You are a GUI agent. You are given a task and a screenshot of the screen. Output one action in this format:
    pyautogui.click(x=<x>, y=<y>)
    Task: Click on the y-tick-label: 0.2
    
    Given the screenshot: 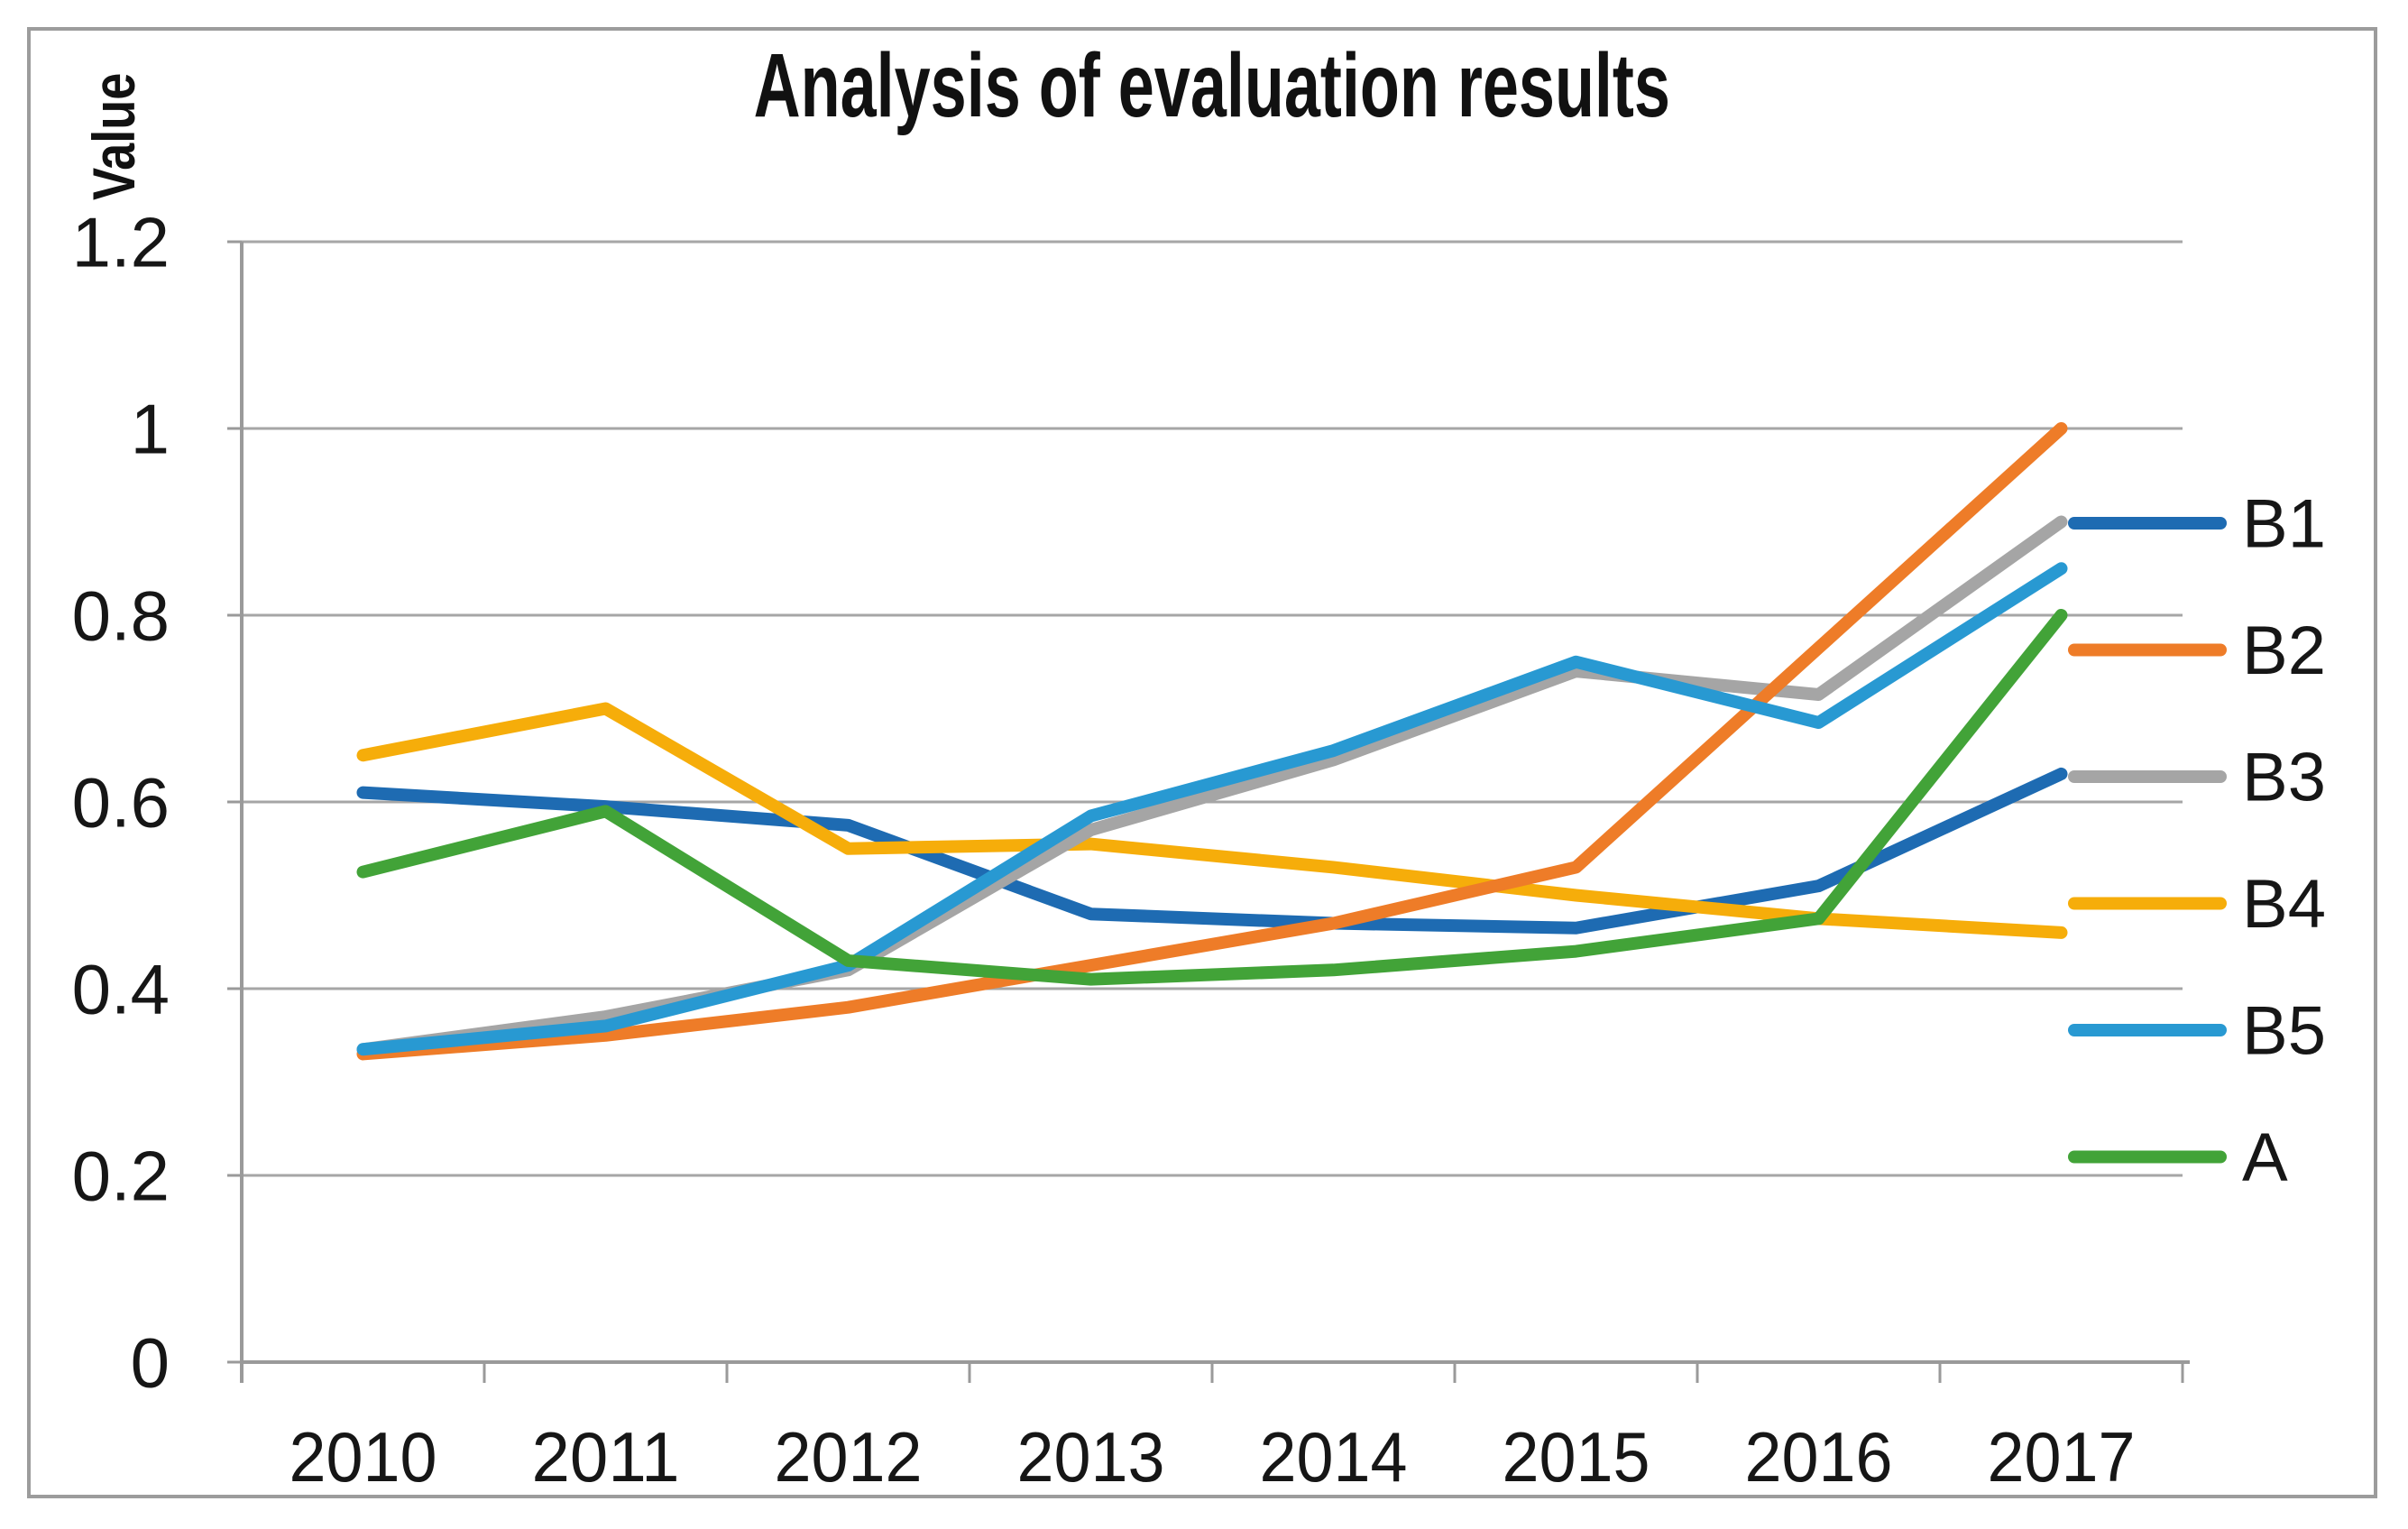 What is the action you would take?
    pyautogui.click(x=121, y=1175)
    